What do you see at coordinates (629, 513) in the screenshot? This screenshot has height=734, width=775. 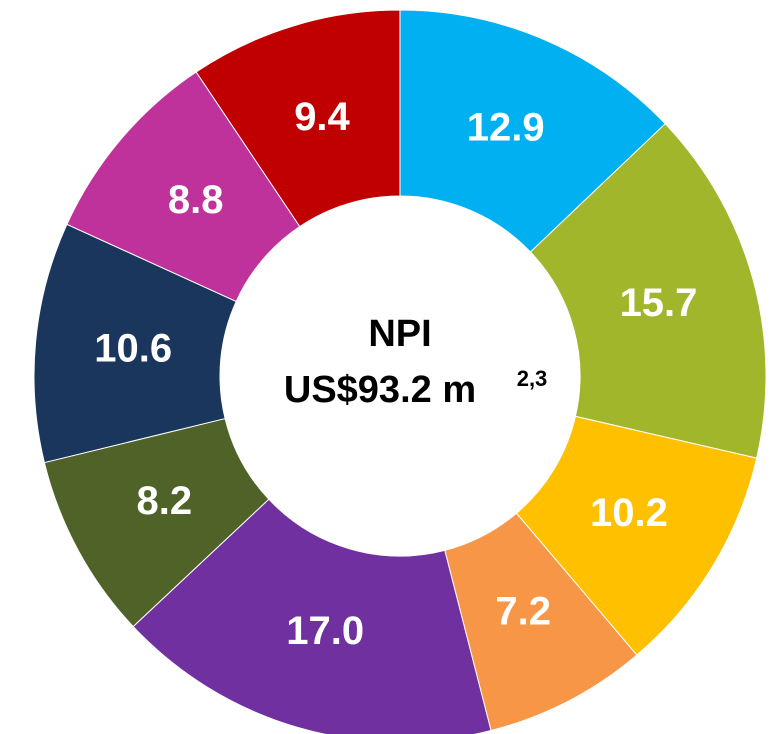 I see `data-label: 10.2` at bounding box center [629, 513].